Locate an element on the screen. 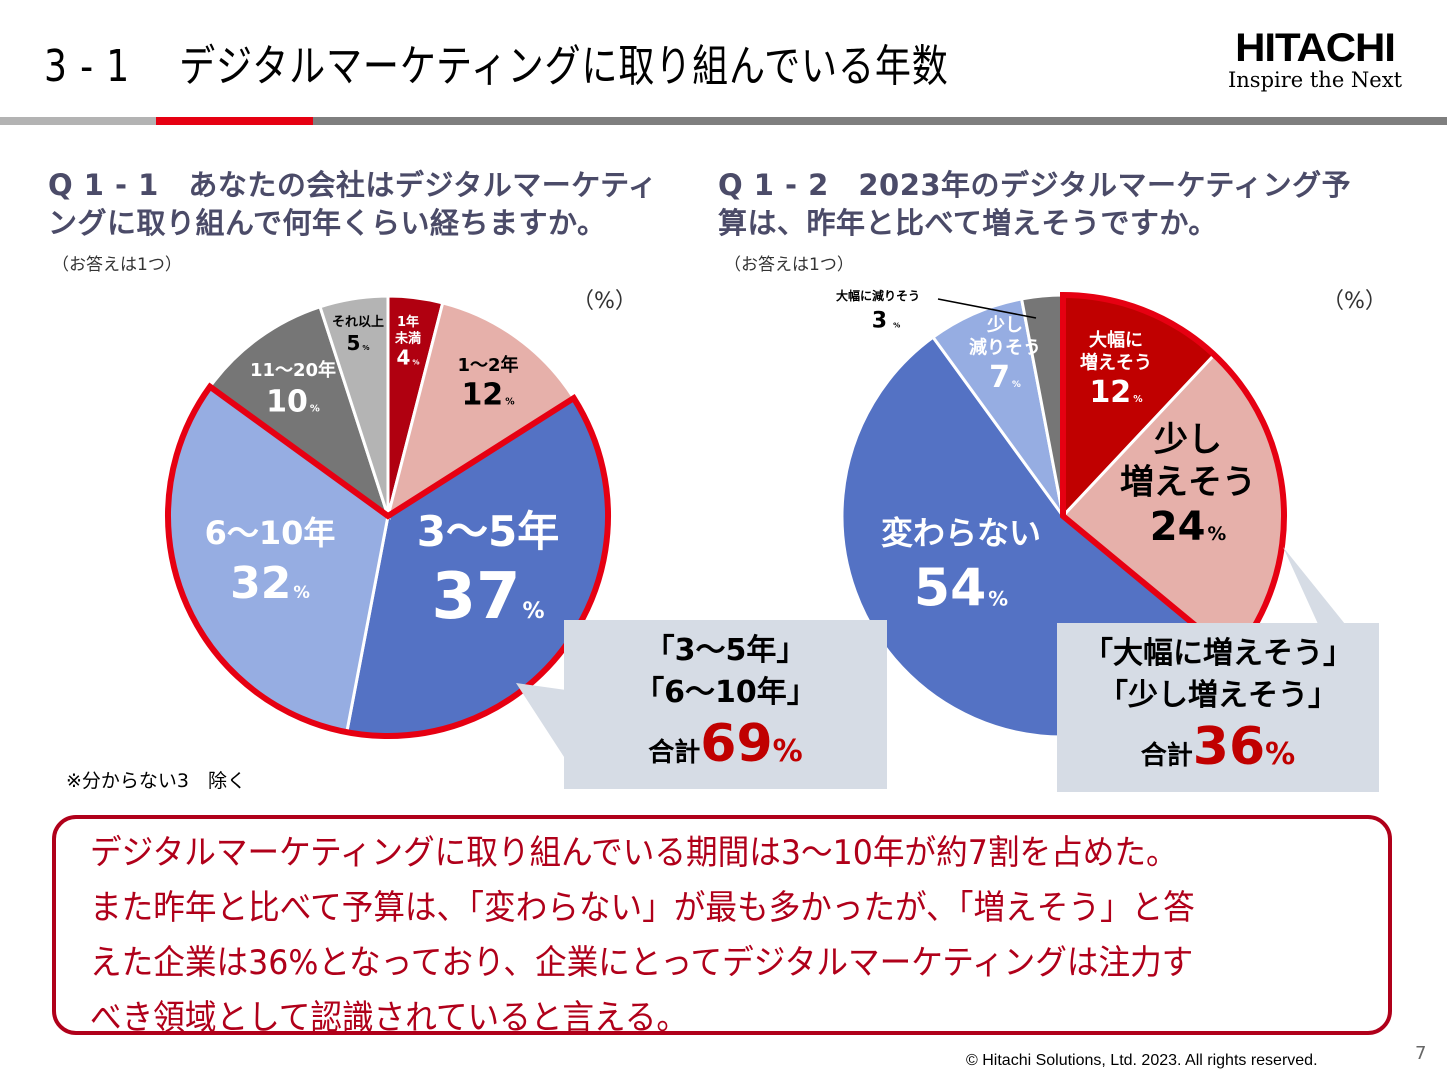 The image size is (1447, 1083). pie-label-1-4: 11～20年 is located at coordinates (293, 370).